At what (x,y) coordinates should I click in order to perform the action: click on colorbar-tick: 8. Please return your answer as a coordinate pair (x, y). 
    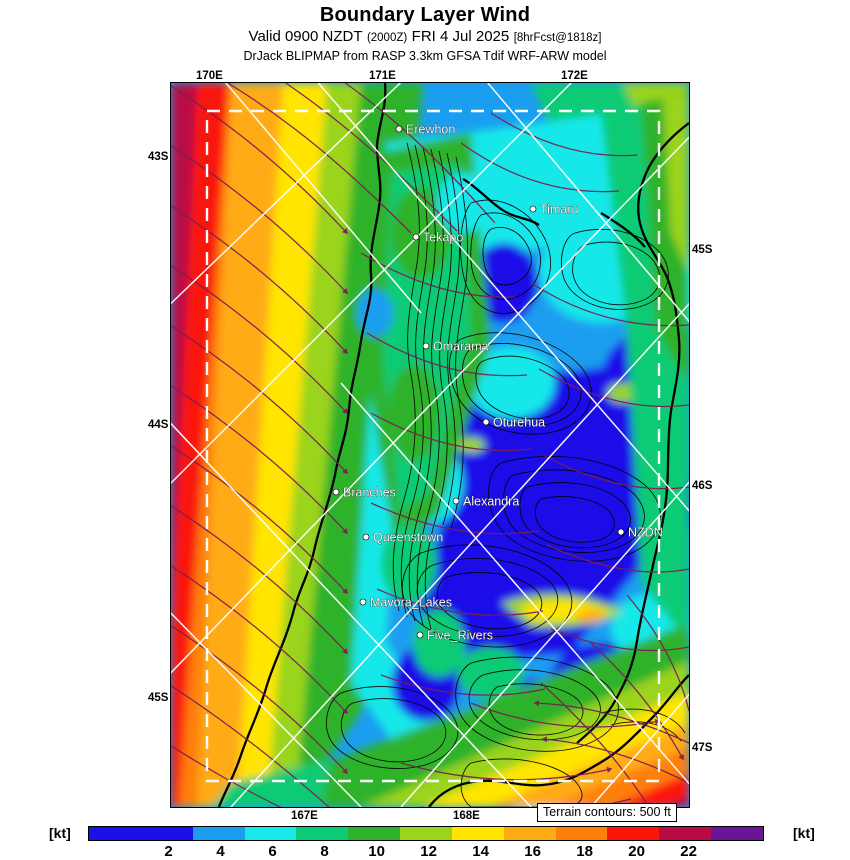
    Looking at the image, I should click on (324, 851).